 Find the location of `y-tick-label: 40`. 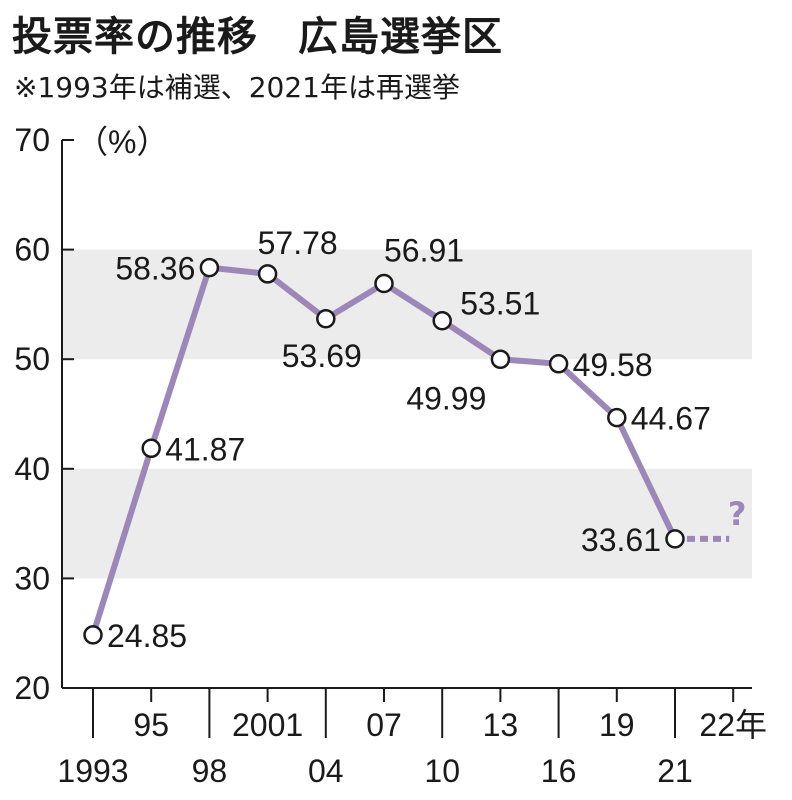

y-tick-label: 40 is located at coordinates (32, 469).